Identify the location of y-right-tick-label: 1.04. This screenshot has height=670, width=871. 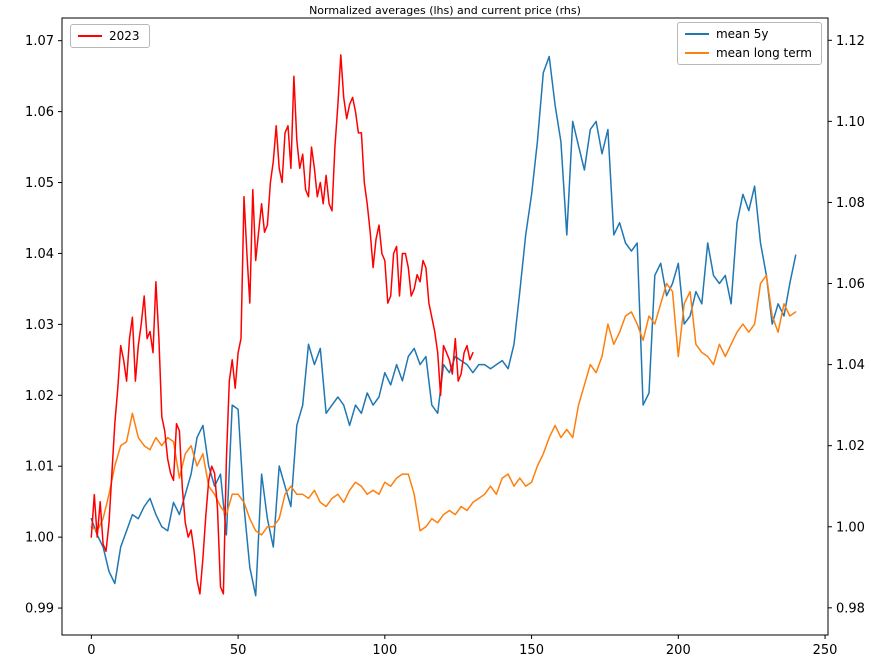
(850, 365).